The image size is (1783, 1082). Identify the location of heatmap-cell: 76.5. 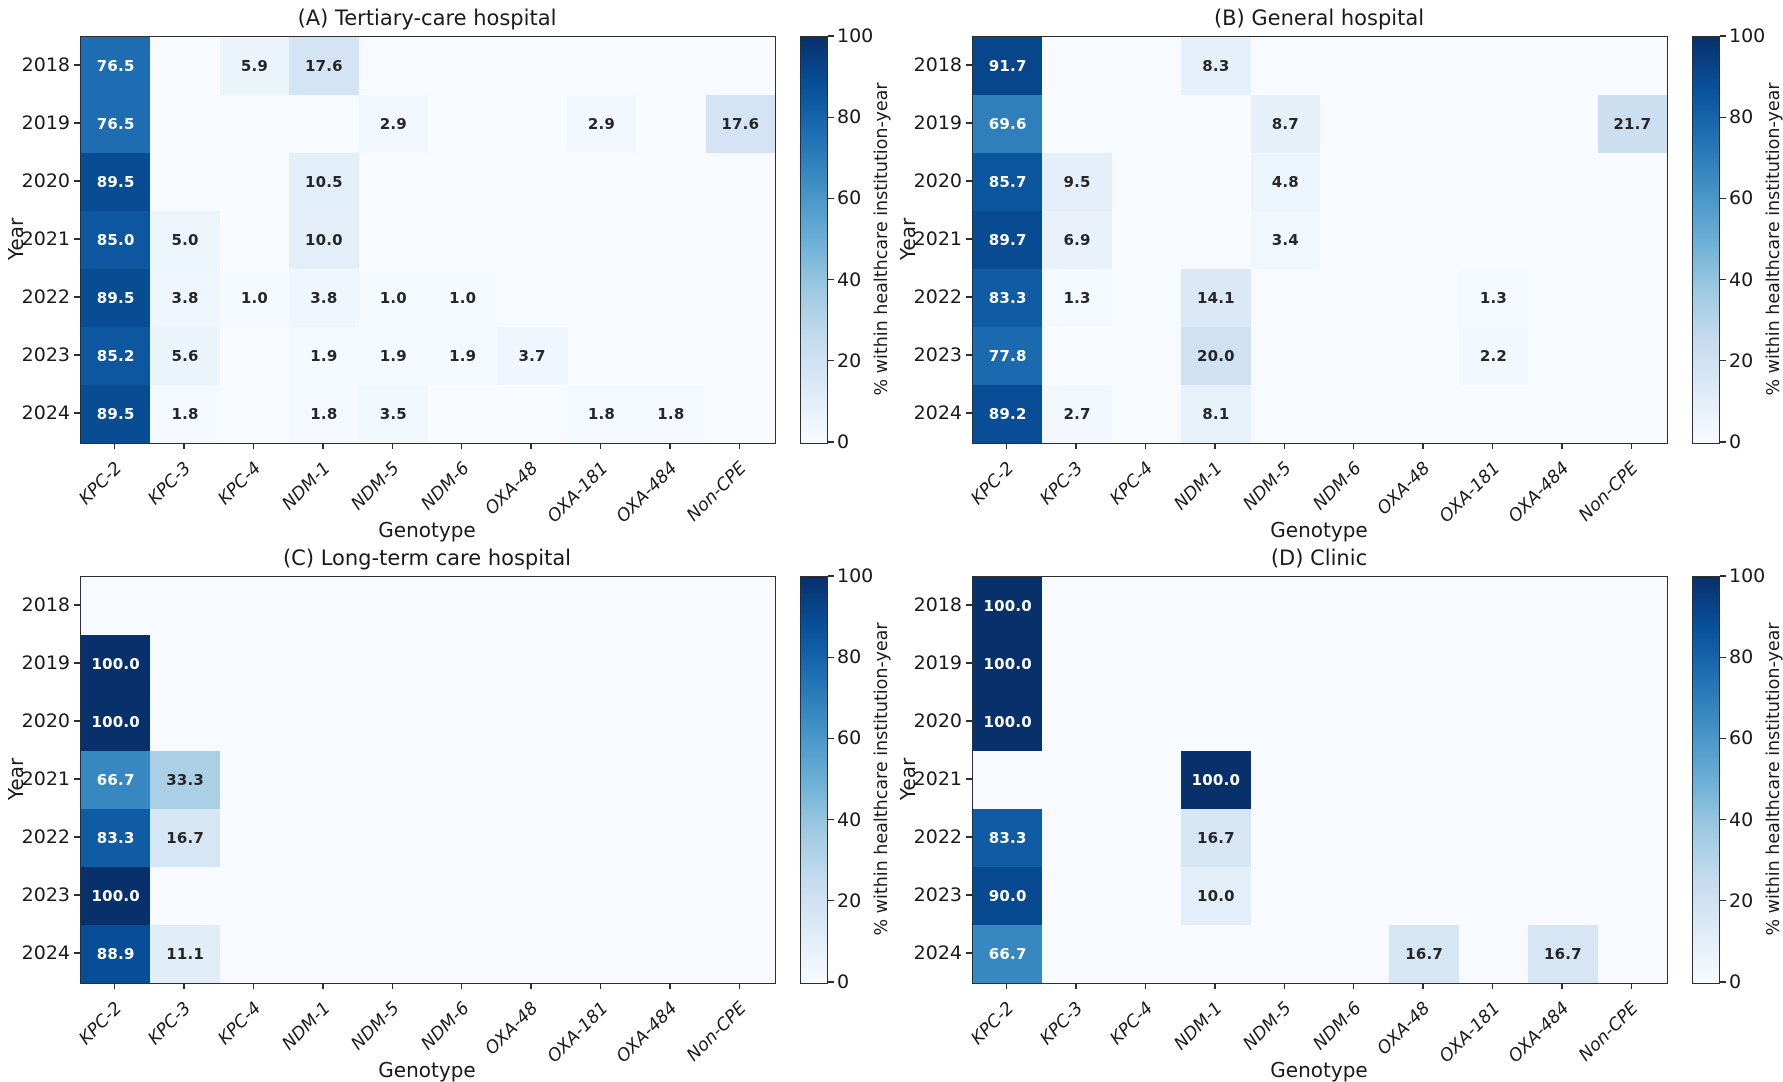
(116, 66).